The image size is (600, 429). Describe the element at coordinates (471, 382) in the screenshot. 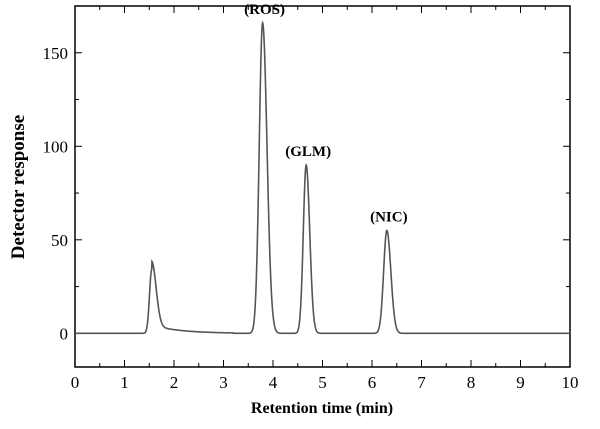

I see `x-tick-label: 8` at that location.